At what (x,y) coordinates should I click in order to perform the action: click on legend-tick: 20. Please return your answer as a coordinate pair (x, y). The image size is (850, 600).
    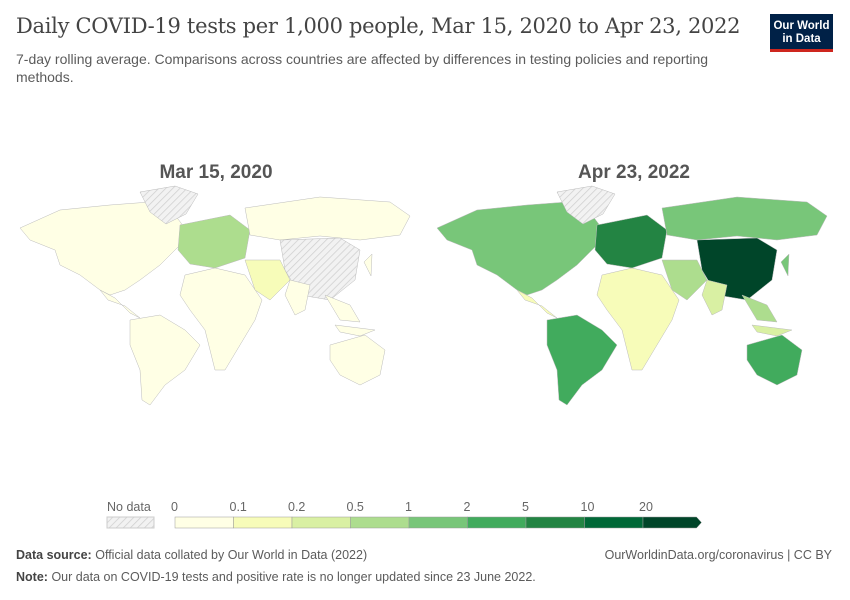
    Looking at the image, I should click on (646, 507).